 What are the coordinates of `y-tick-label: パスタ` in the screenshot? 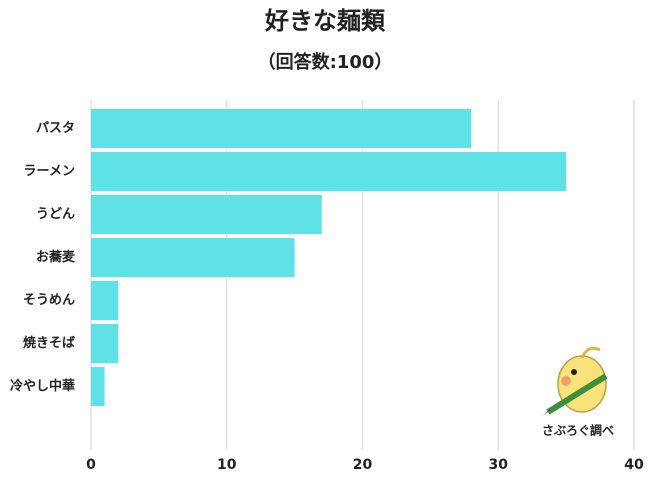 It's located at (55, 128).